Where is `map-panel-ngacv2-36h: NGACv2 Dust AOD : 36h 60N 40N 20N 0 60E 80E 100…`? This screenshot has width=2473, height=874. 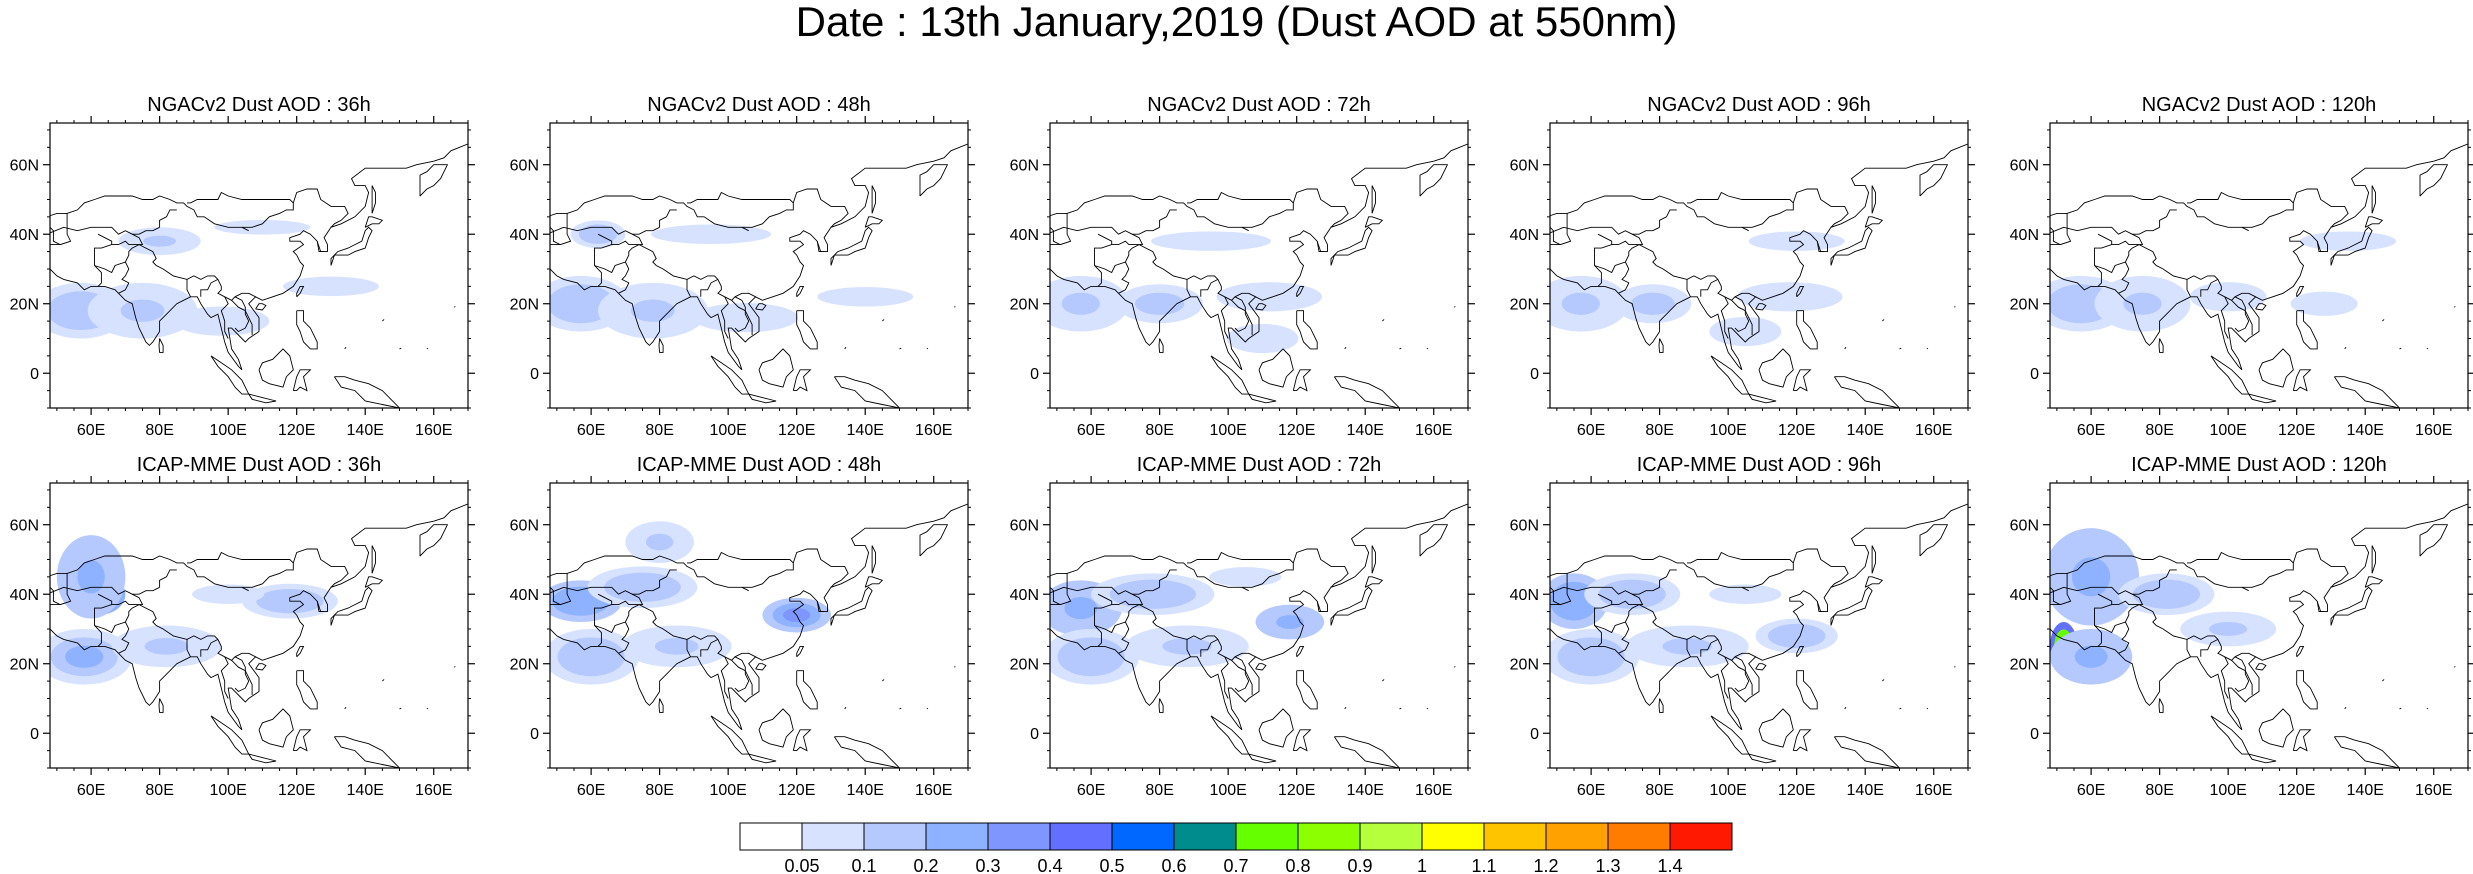 map-panel-ngacv2-36h: NGACv2 Dust AOD : 36h 60N 40N 20N 0 60E 80E 100… is located at coordinates (242, 266).